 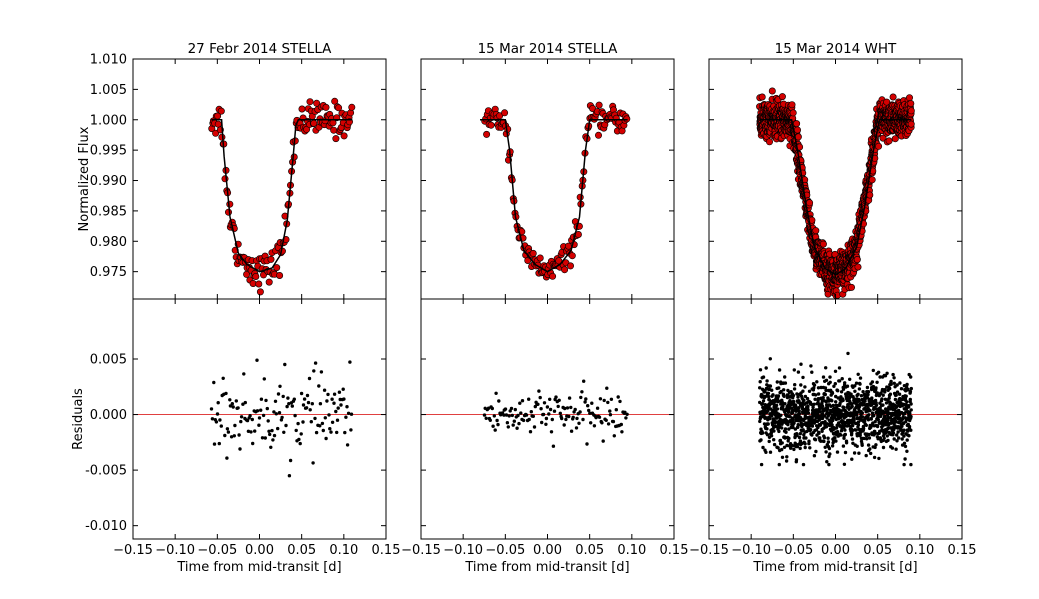 What do you see at coordinates (108, 211) in the screenshot?
I see `y-tick-label: 0.985` at bounding box center [108, 211].